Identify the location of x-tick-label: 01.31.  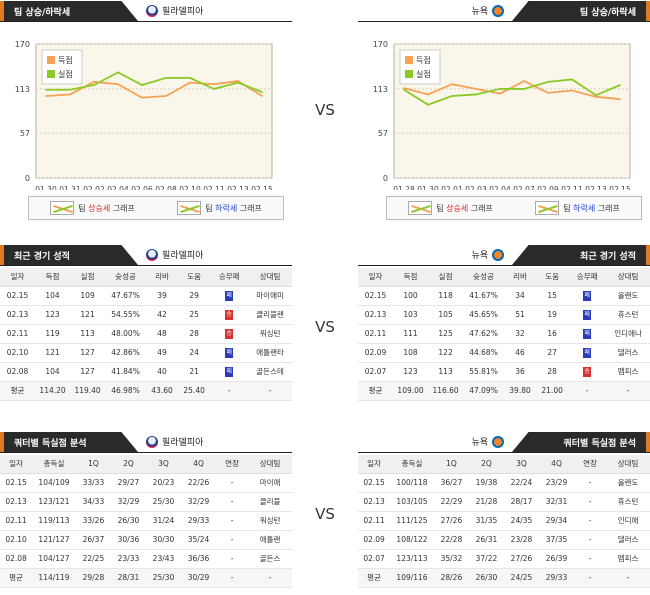
(70, 187).